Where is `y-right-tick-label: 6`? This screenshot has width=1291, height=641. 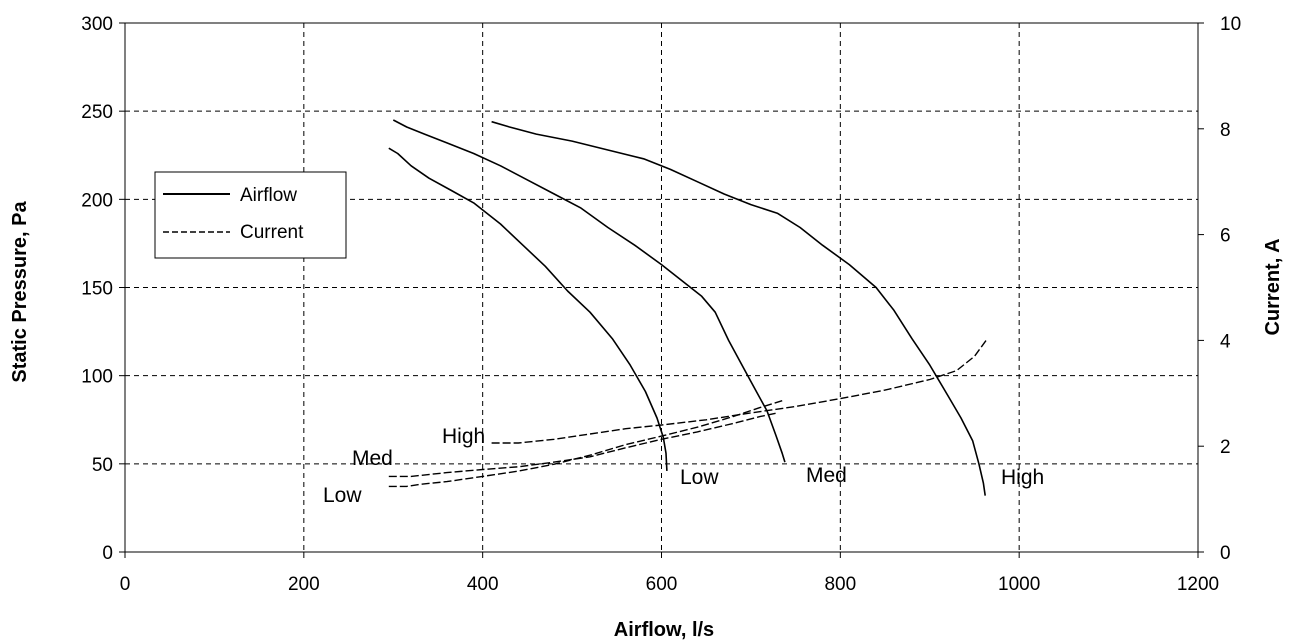 y-right-tick-label: 6 is located at coordinates (1225, 236).